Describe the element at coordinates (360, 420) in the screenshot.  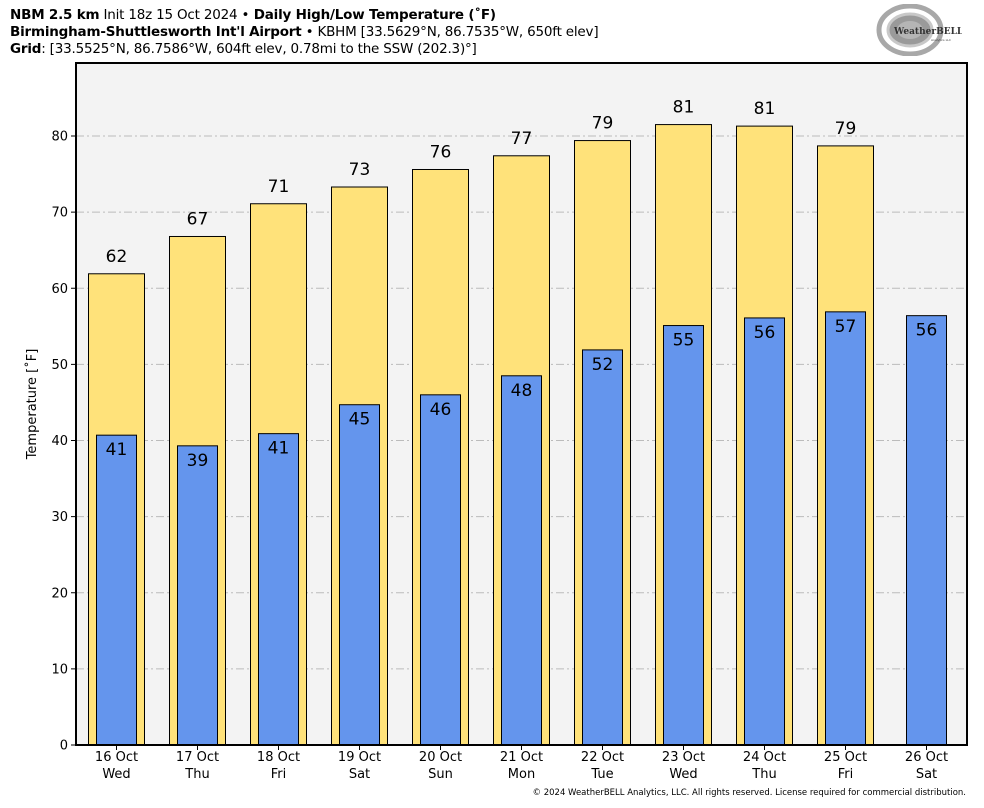
I see `low-value-label: 45` at that location.